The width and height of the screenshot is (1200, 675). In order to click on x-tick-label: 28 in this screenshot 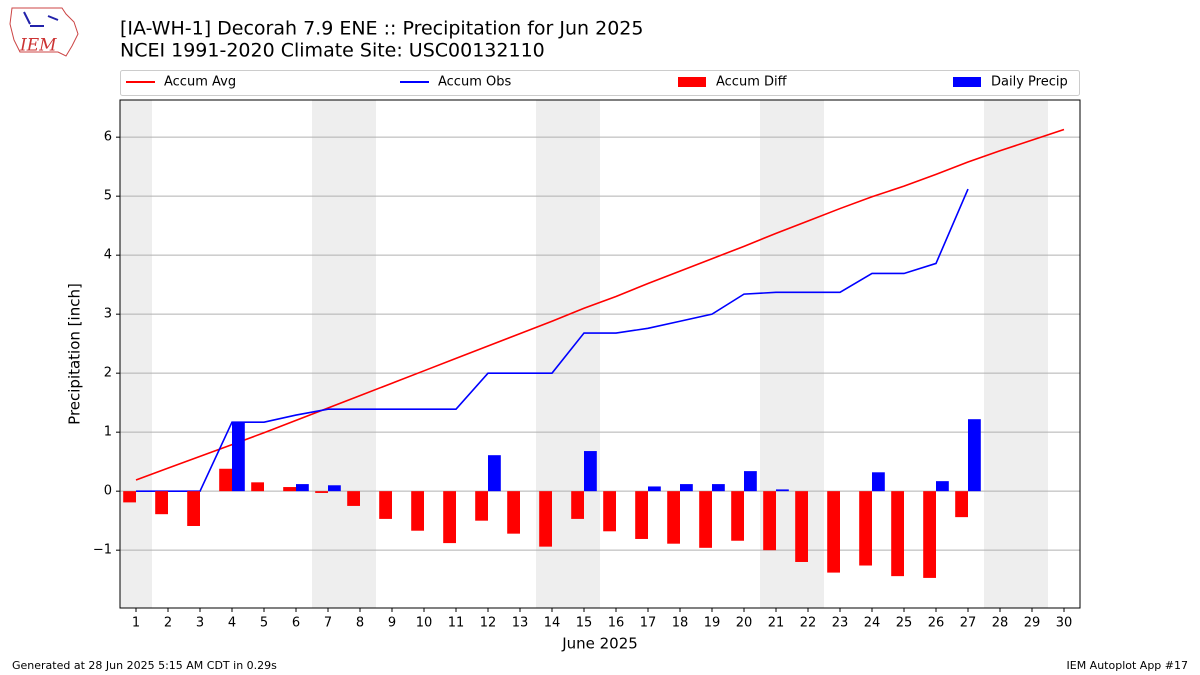, I will do `click(1000, 623)`.